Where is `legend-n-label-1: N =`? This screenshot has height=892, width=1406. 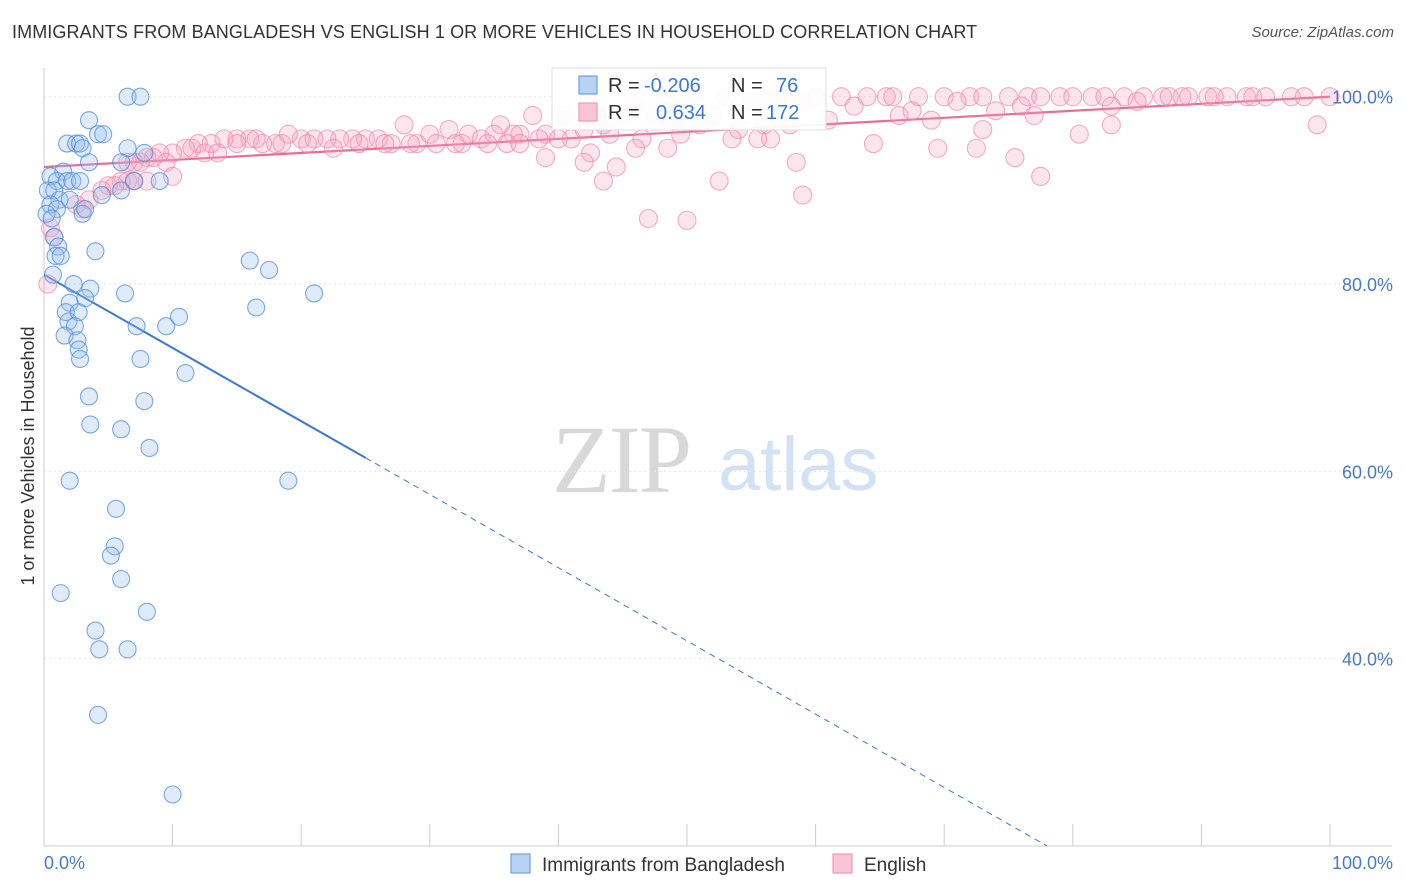
legend-n-label-1: N = is located at coordinates (747, 86).